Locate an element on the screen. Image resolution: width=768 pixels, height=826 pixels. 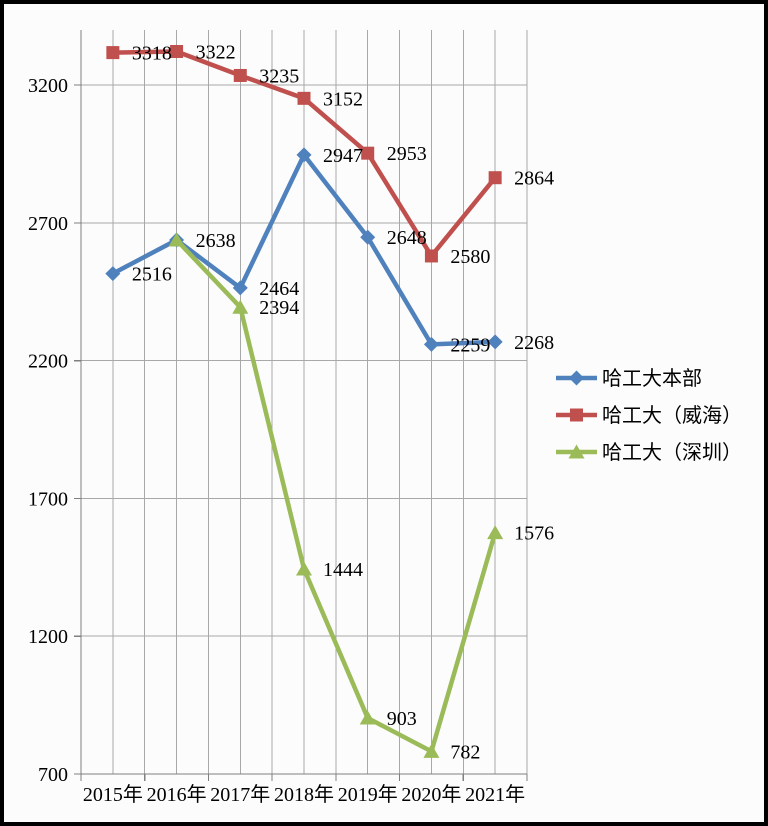
legend-item: 哈工大（威海） is located at coordinates (649, 415).